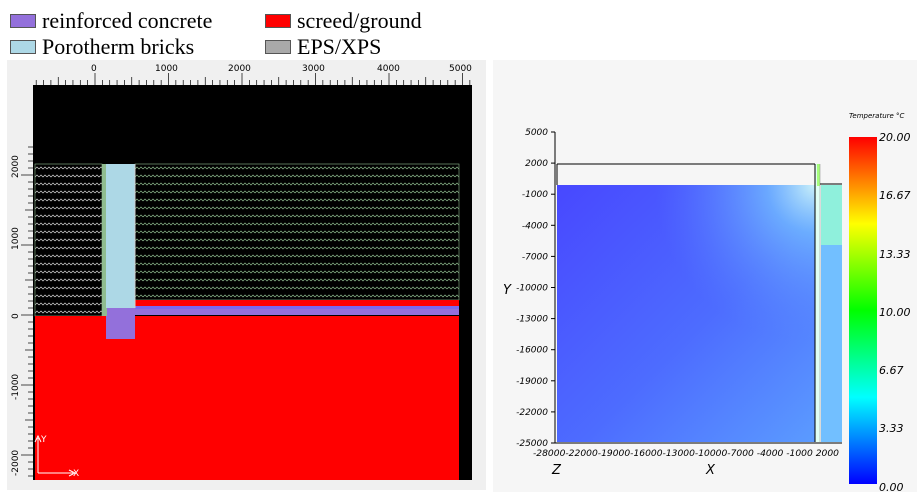 This screenshot has width=917, height=492. I want to click on left-tick-label: -1000, so click(16, 387).